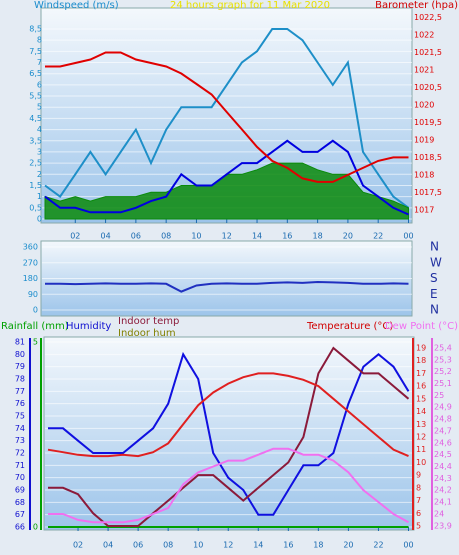 This screenshot has width=459, height=555. Describe the element at coordinates (20, 428) in the screenshot. I see `y-tick-label: 74` at that location.